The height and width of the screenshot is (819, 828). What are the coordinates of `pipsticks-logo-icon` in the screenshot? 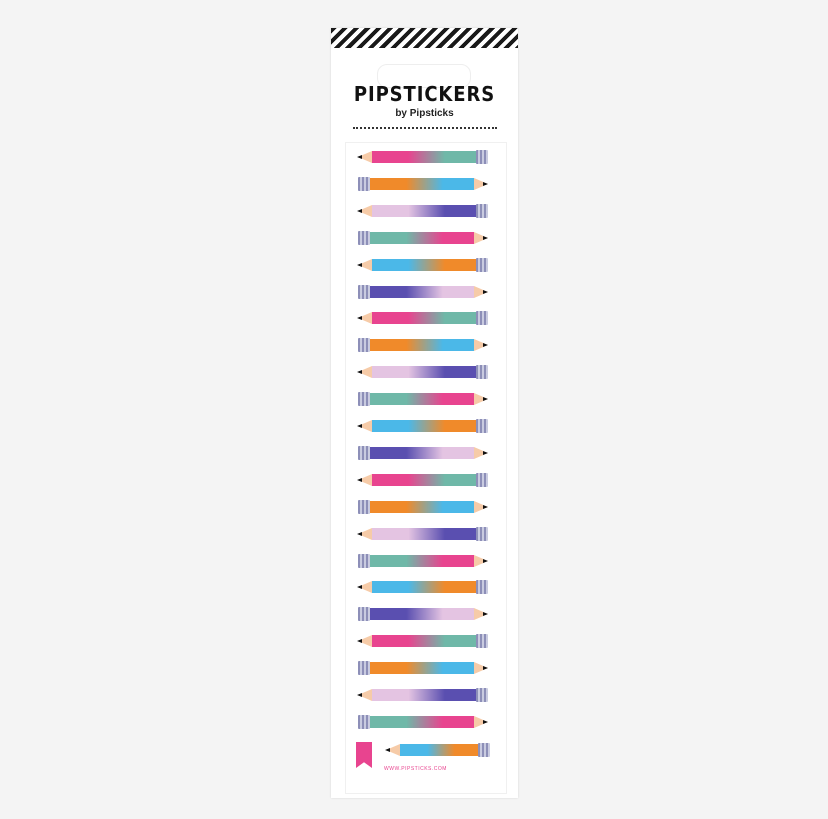 It's located at (364, 755).